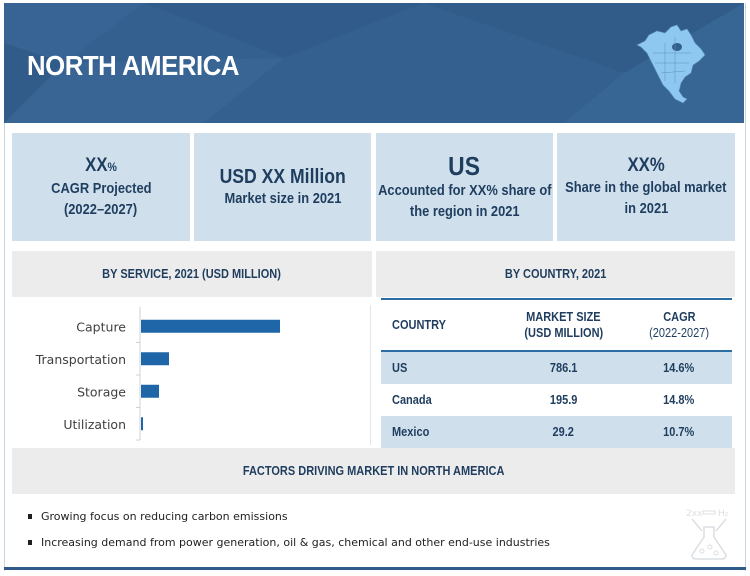 The height and width of the screenshot is (576, 750). I want to click on stat-value: US, so click(464, 166).